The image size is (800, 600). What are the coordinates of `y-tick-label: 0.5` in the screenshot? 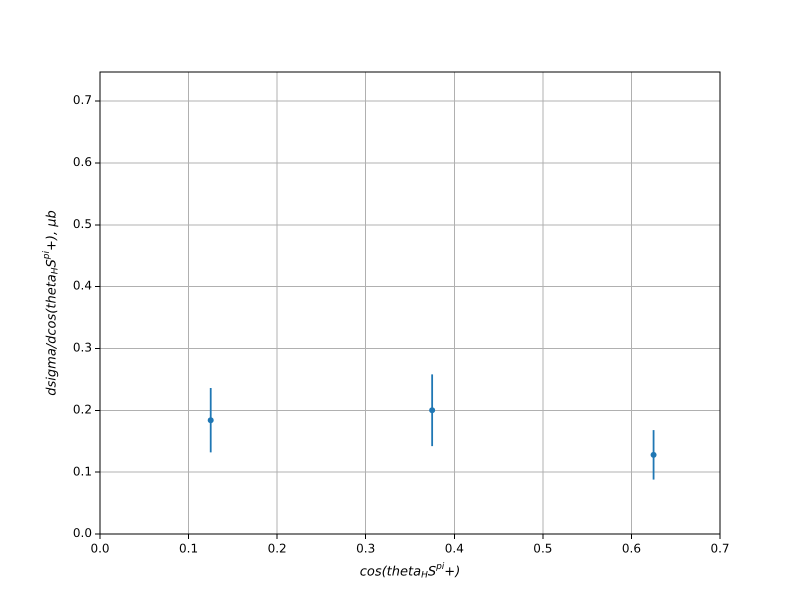 It's located at (82, 223).